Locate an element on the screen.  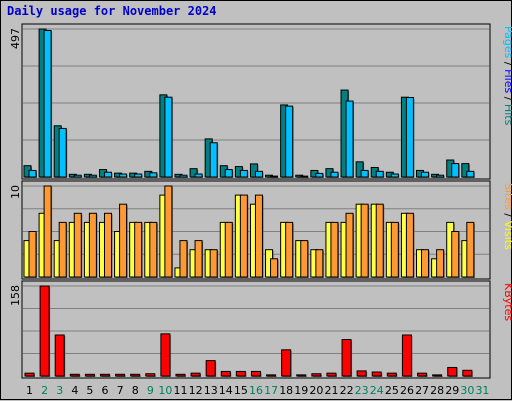
x-tick-label: 21 is located at coordinates (331, 390).